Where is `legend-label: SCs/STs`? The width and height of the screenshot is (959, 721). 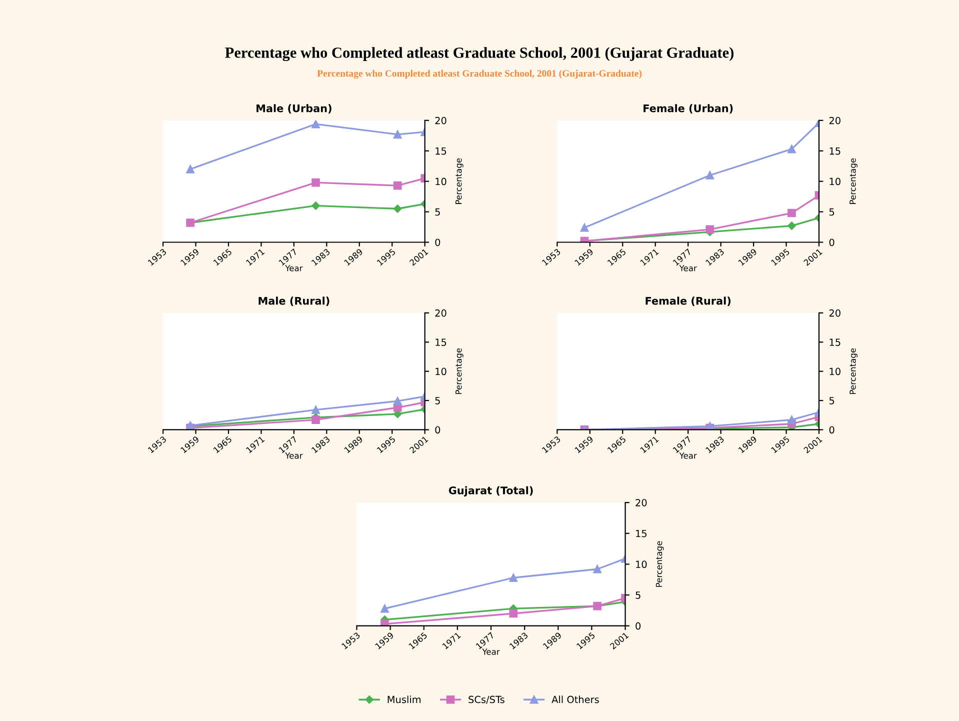 legend-label: SCs/STs is located at coordinates (486, 700).